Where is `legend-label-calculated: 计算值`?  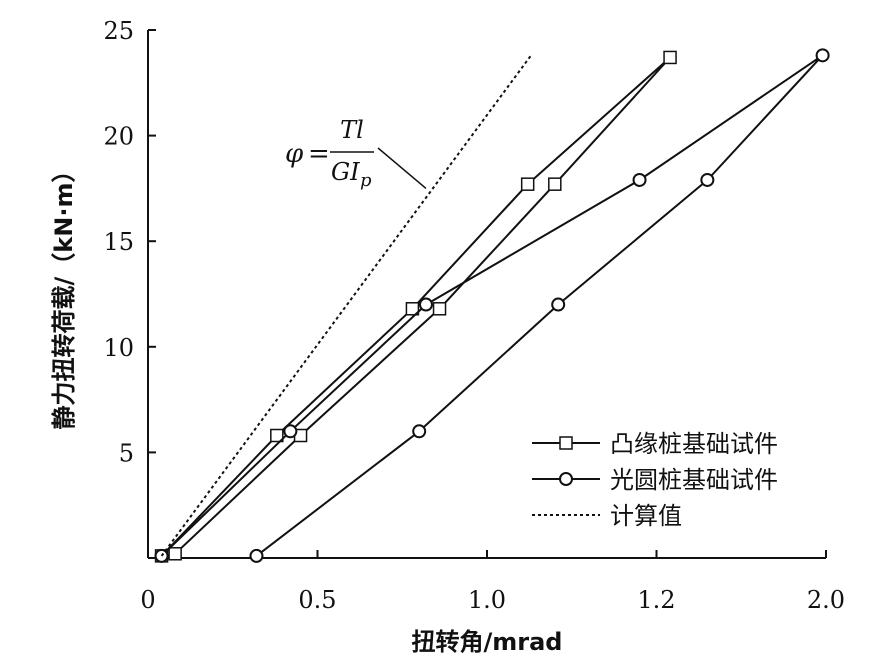 legend-label-calculated: 计算值 is located at coordinates (646, 516).